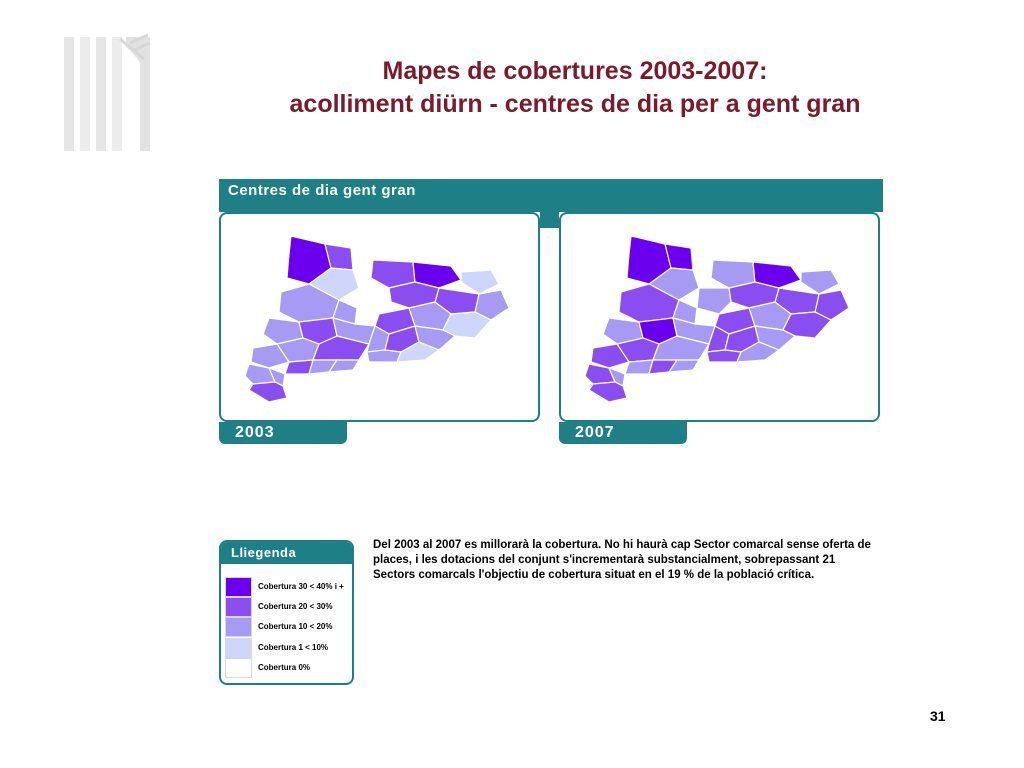 This screenshot has width=1024, height=768. I want to click on legend-title: Lliegenda, so click(264, 552).